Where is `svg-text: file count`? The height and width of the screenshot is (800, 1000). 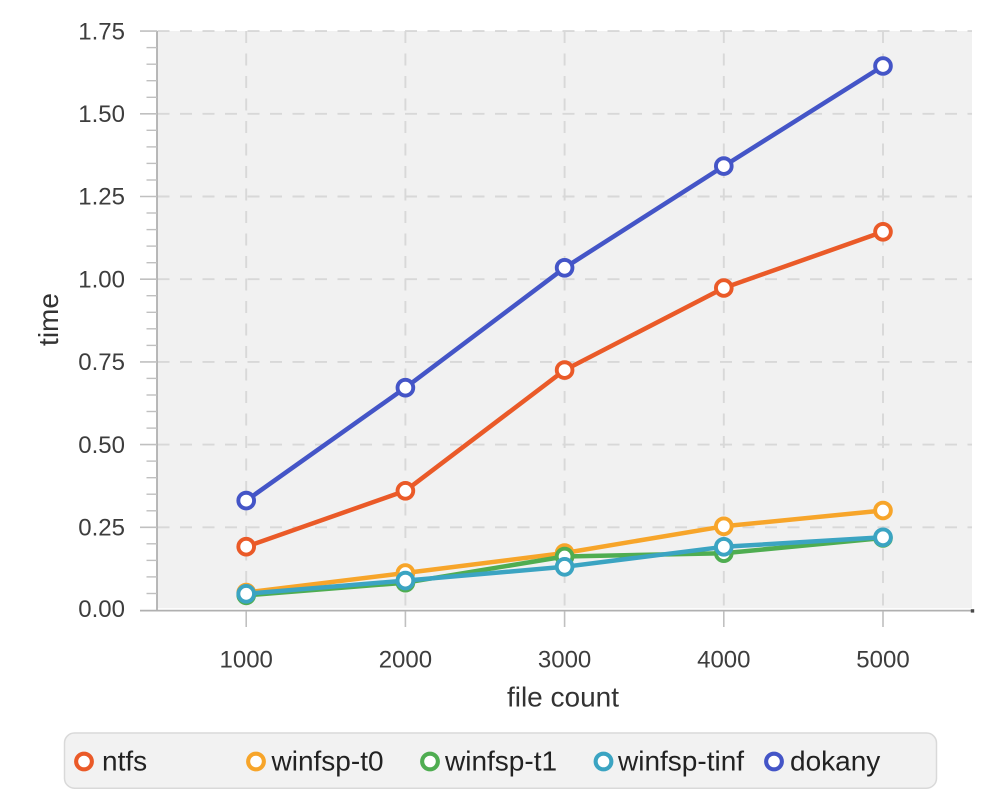
svg-text: file count is located at coordinates (563, 697).